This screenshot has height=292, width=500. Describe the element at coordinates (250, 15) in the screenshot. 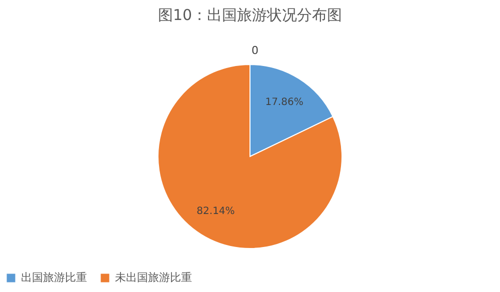

I see `chart-title: 图10：出国旅游状况分布图` at that location.